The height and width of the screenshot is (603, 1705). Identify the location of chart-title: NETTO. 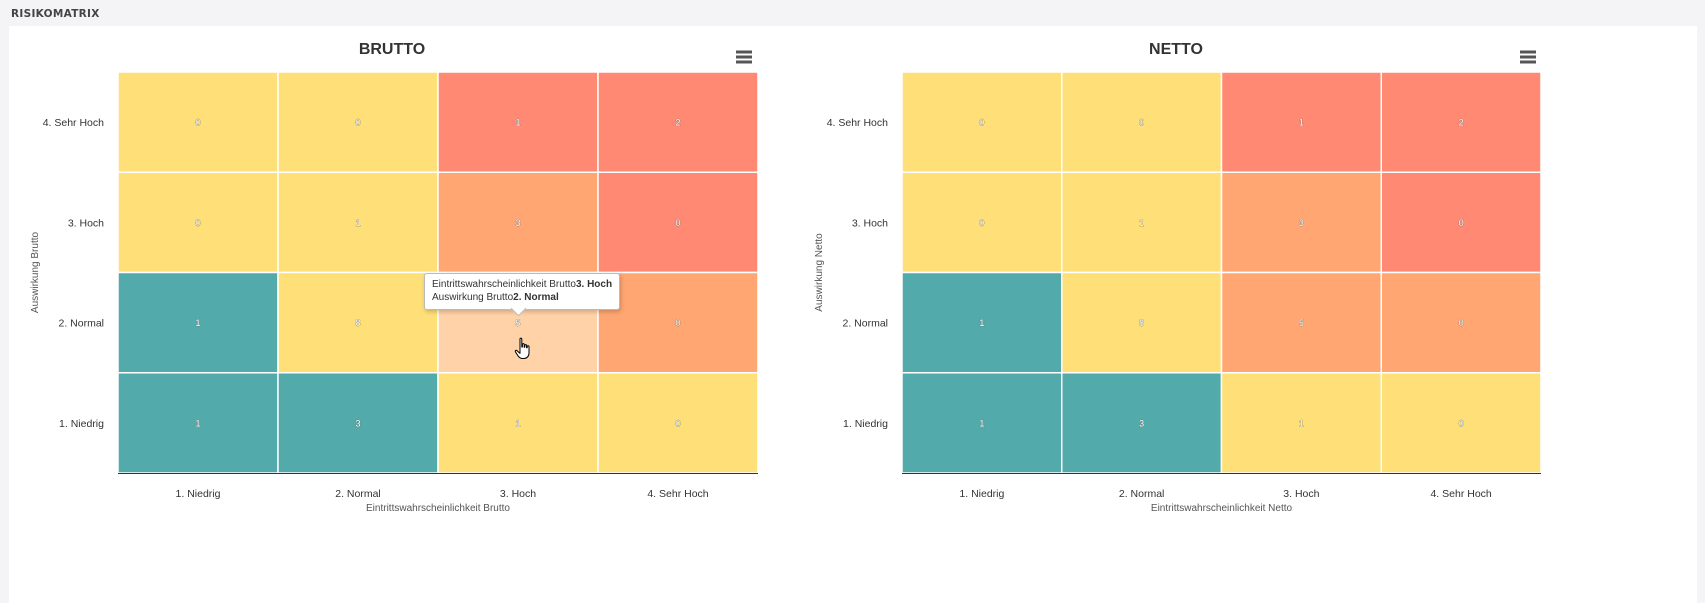
(1176, 49).